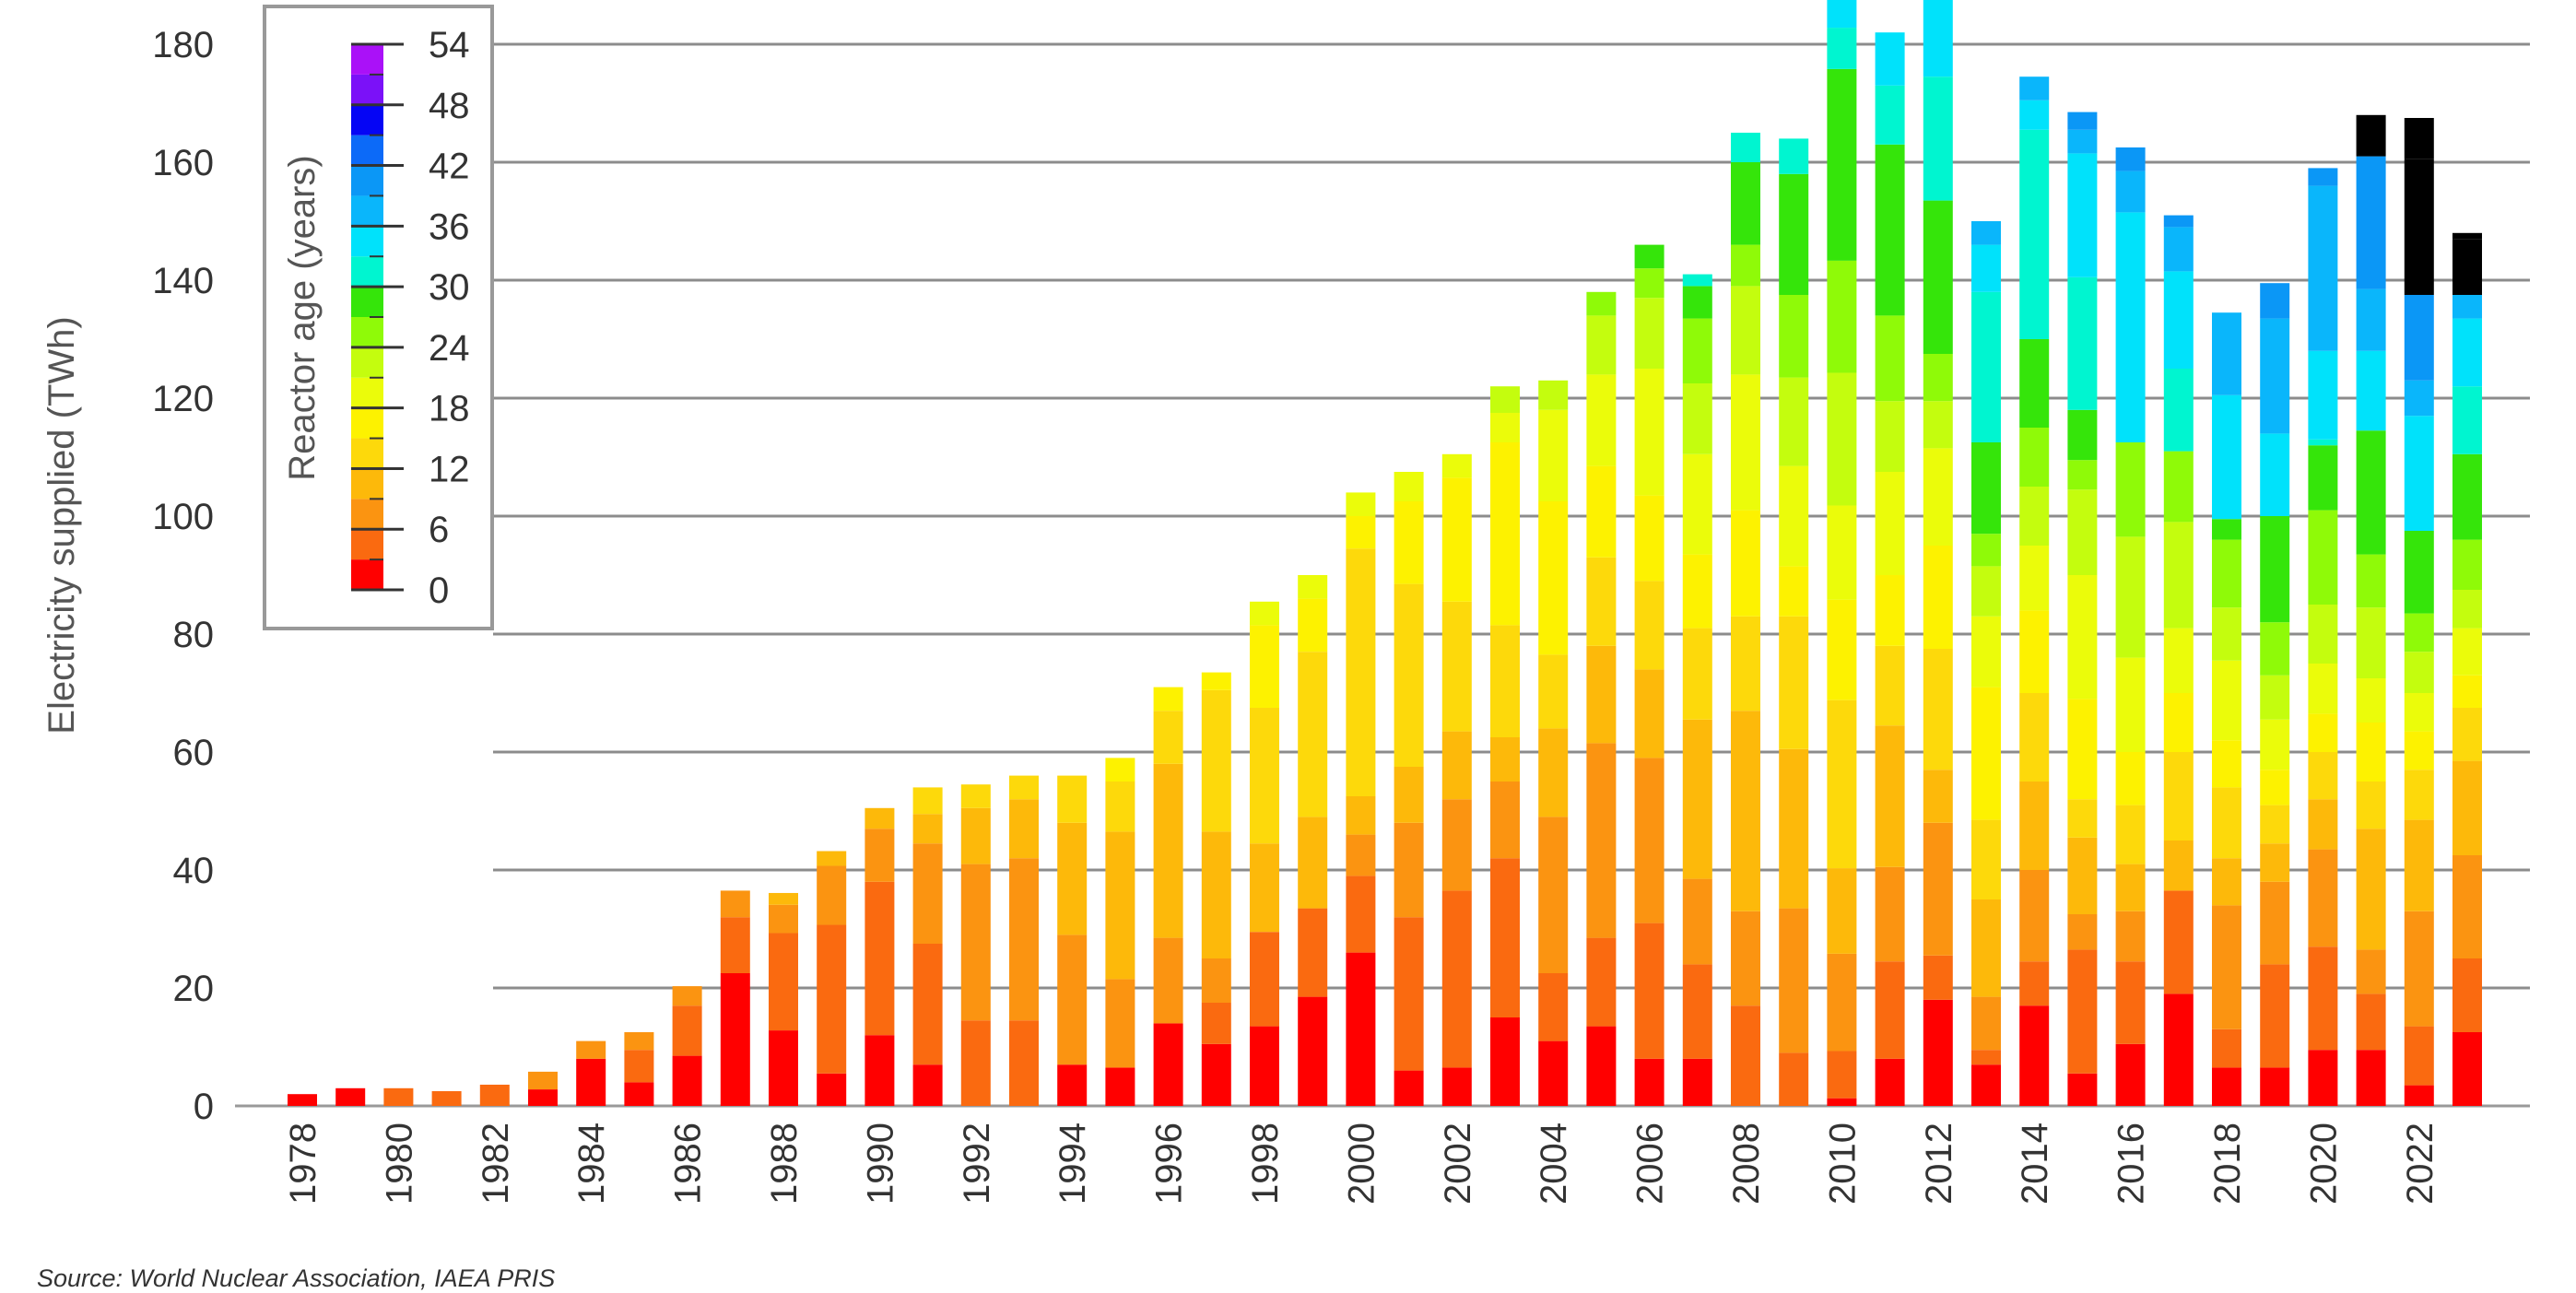 Image resolution: width=2576 pixels, height=1293 pixels. I want to click on x-tick-label: 2008, so click(1746, 1164).